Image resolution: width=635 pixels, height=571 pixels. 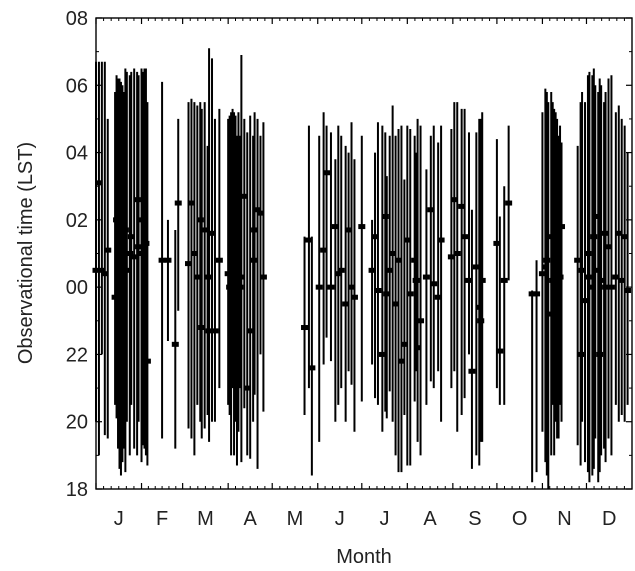 I want to click on y-tick-label: 06, so click(x=77, y=86).